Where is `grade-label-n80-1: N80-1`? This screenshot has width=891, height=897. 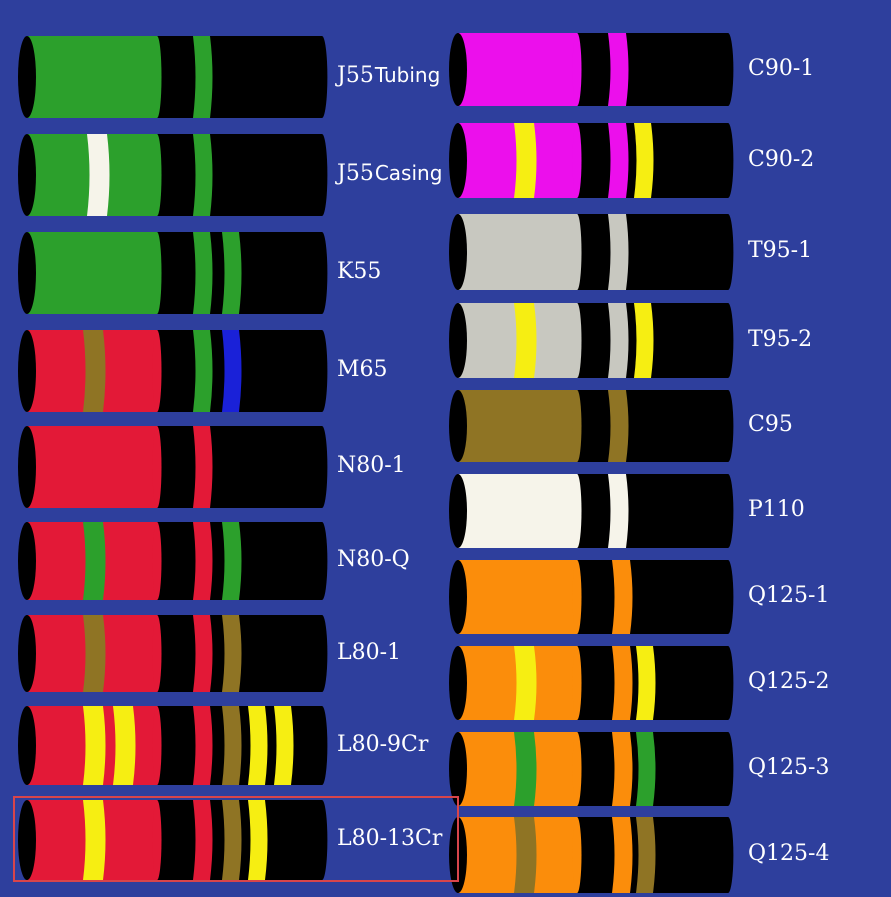
grade-label-n80-1: N80-1 is located at coordinates (371, 466).